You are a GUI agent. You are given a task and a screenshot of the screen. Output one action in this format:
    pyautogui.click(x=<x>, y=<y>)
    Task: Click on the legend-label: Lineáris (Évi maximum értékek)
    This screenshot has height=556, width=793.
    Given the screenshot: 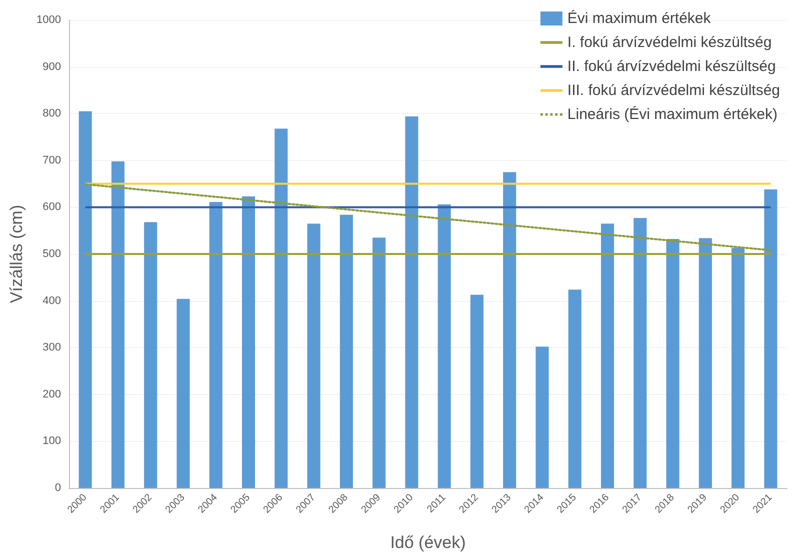 What is the action you would take?
    pyautogui.click(x=672, y=114)
    